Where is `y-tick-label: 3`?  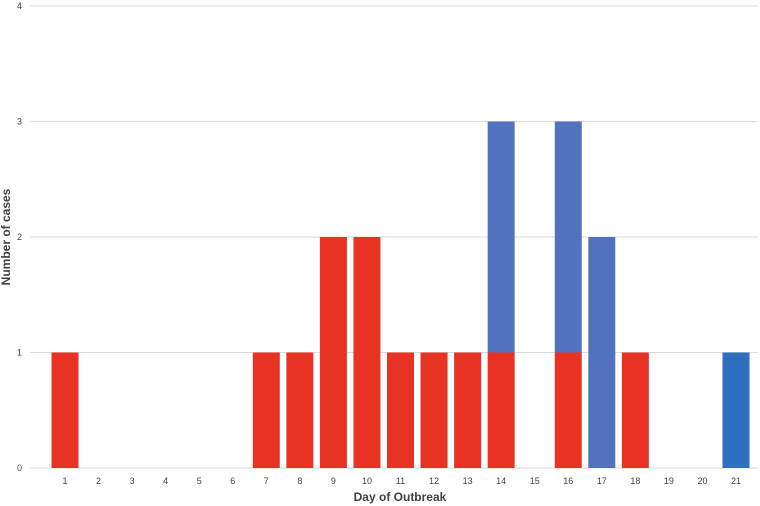 y-tick-label: 3 is located at coordinates (19, 122).